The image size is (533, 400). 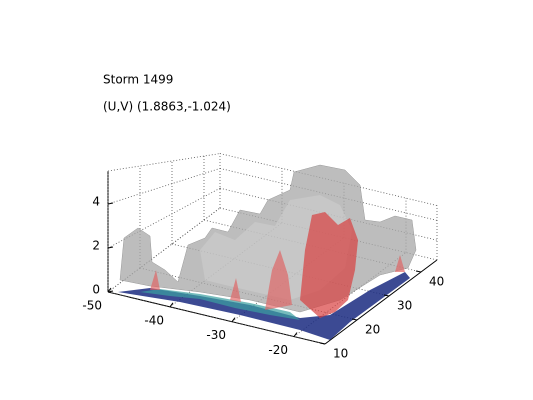 I want to click on y-tick-label: 30, so click(x=404, y=306).